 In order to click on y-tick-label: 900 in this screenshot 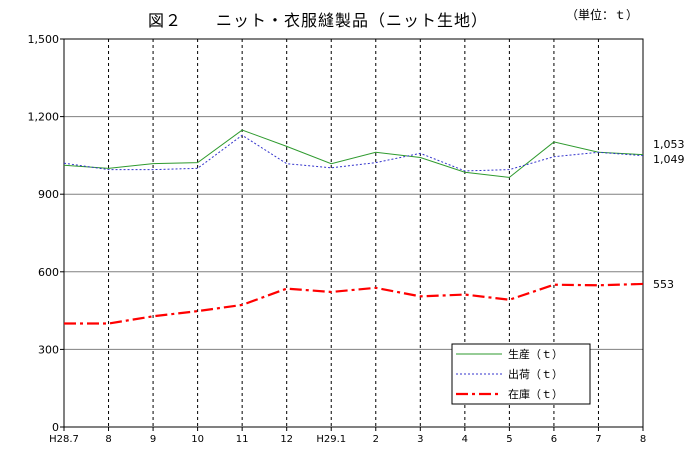, I will do `click(48, 194)`.